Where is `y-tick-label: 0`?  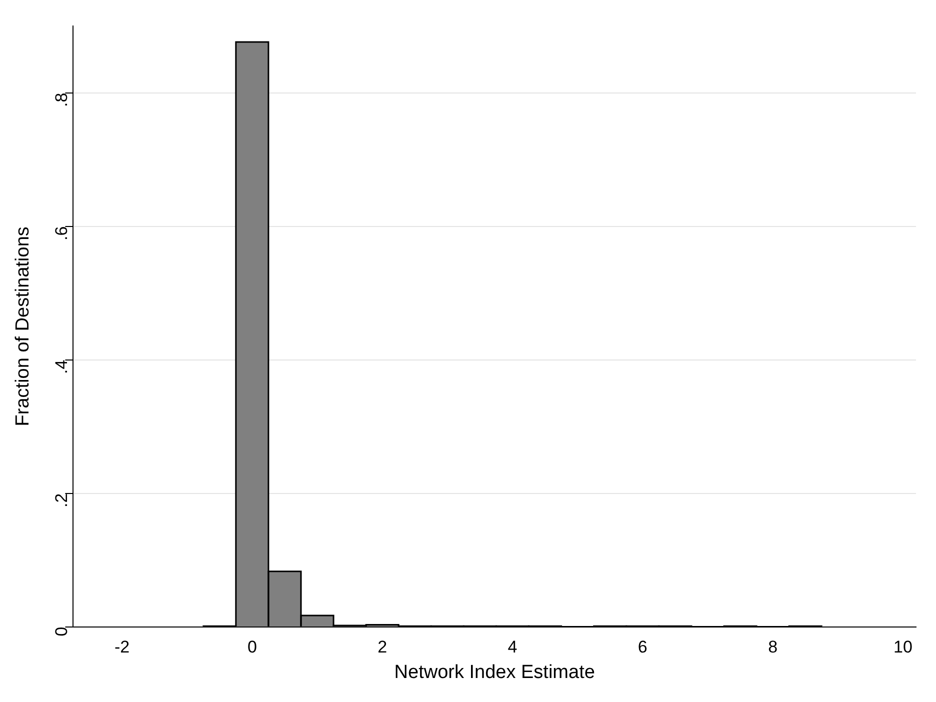 y-tick-label: 0 is located at coordinates (61, 631).